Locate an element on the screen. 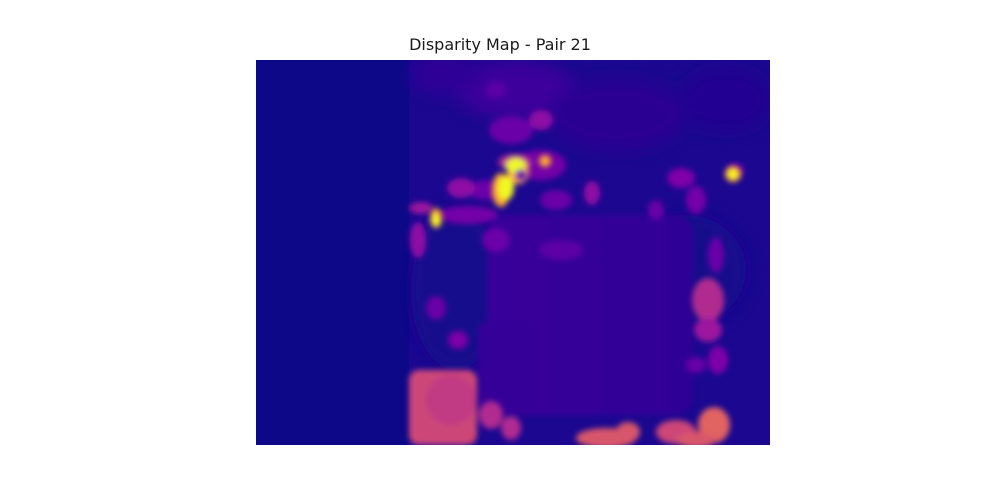 The width and height of the screenshot is (1000, 500). near-disparity-regions is located at coordinates (569, 407).